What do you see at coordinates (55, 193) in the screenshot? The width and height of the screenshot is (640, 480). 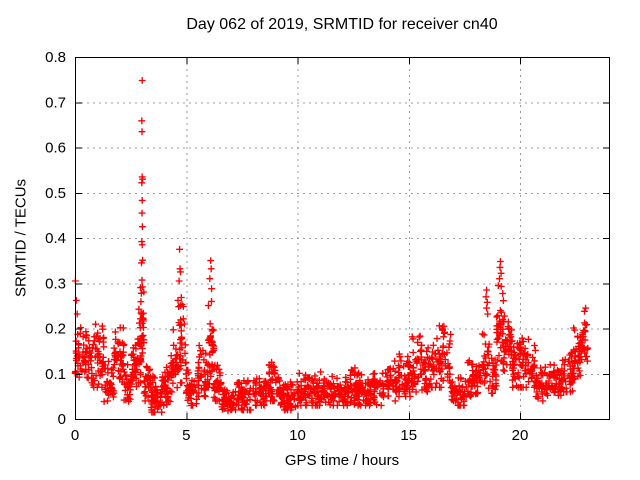 I see `svg-text: 0.5` at bounding box center [55, 193].